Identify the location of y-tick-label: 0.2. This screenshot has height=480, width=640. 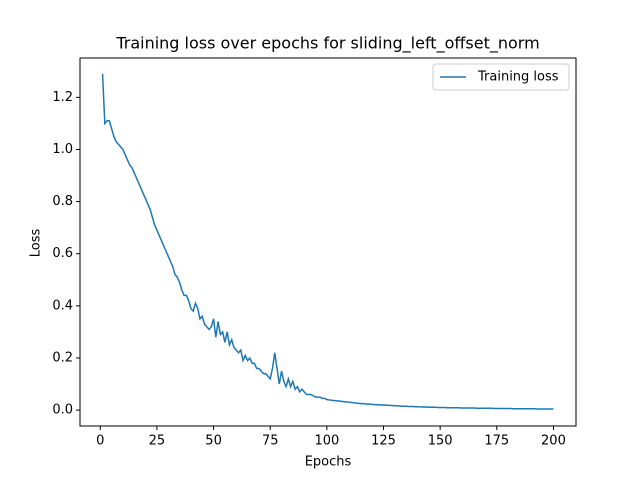
(62, 357).